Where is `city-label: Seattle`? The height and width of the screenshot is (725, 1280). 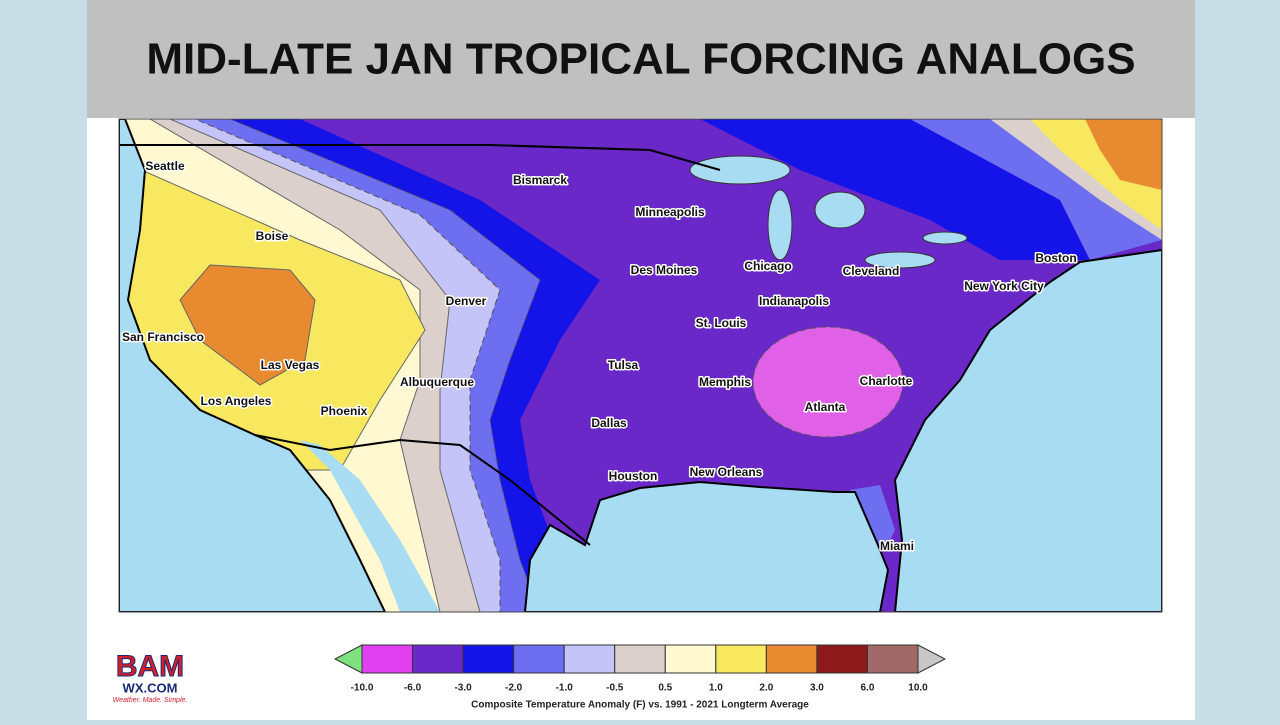
city-label: Seattle is located at coordinates (165, 166).